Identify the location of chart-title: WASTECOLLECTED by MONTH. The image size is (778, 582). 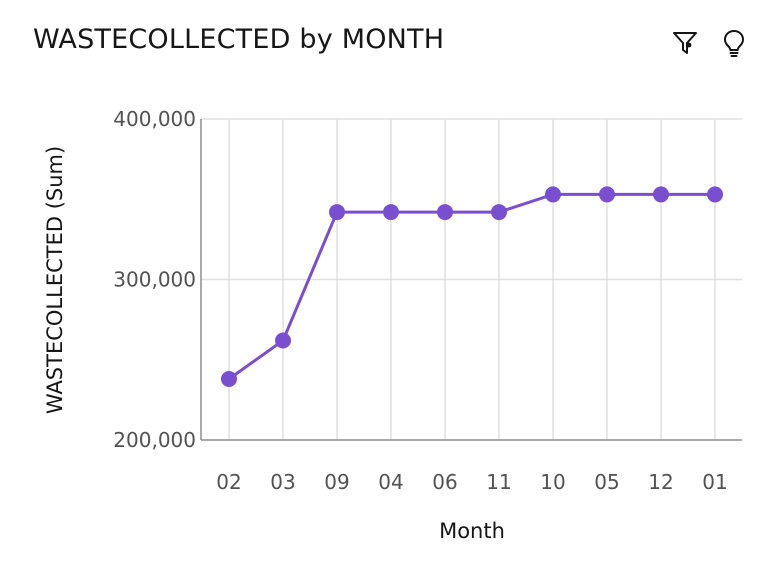
(239, 39).